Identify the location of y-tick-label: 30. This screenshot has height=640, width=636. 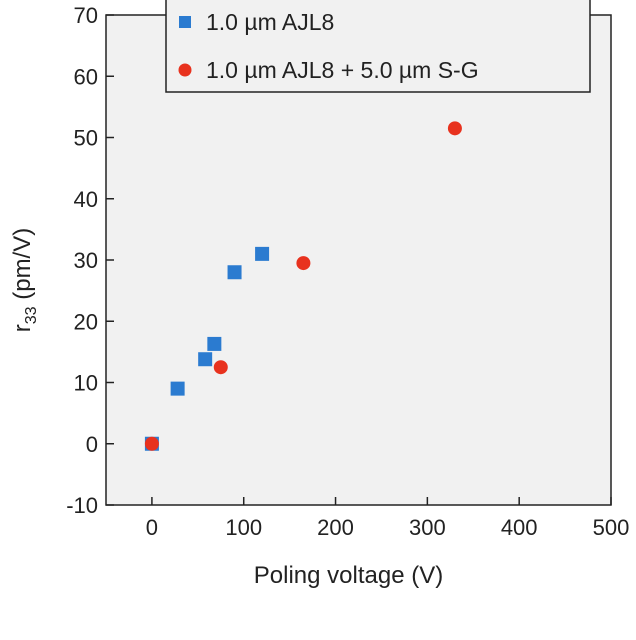
(86, 260).